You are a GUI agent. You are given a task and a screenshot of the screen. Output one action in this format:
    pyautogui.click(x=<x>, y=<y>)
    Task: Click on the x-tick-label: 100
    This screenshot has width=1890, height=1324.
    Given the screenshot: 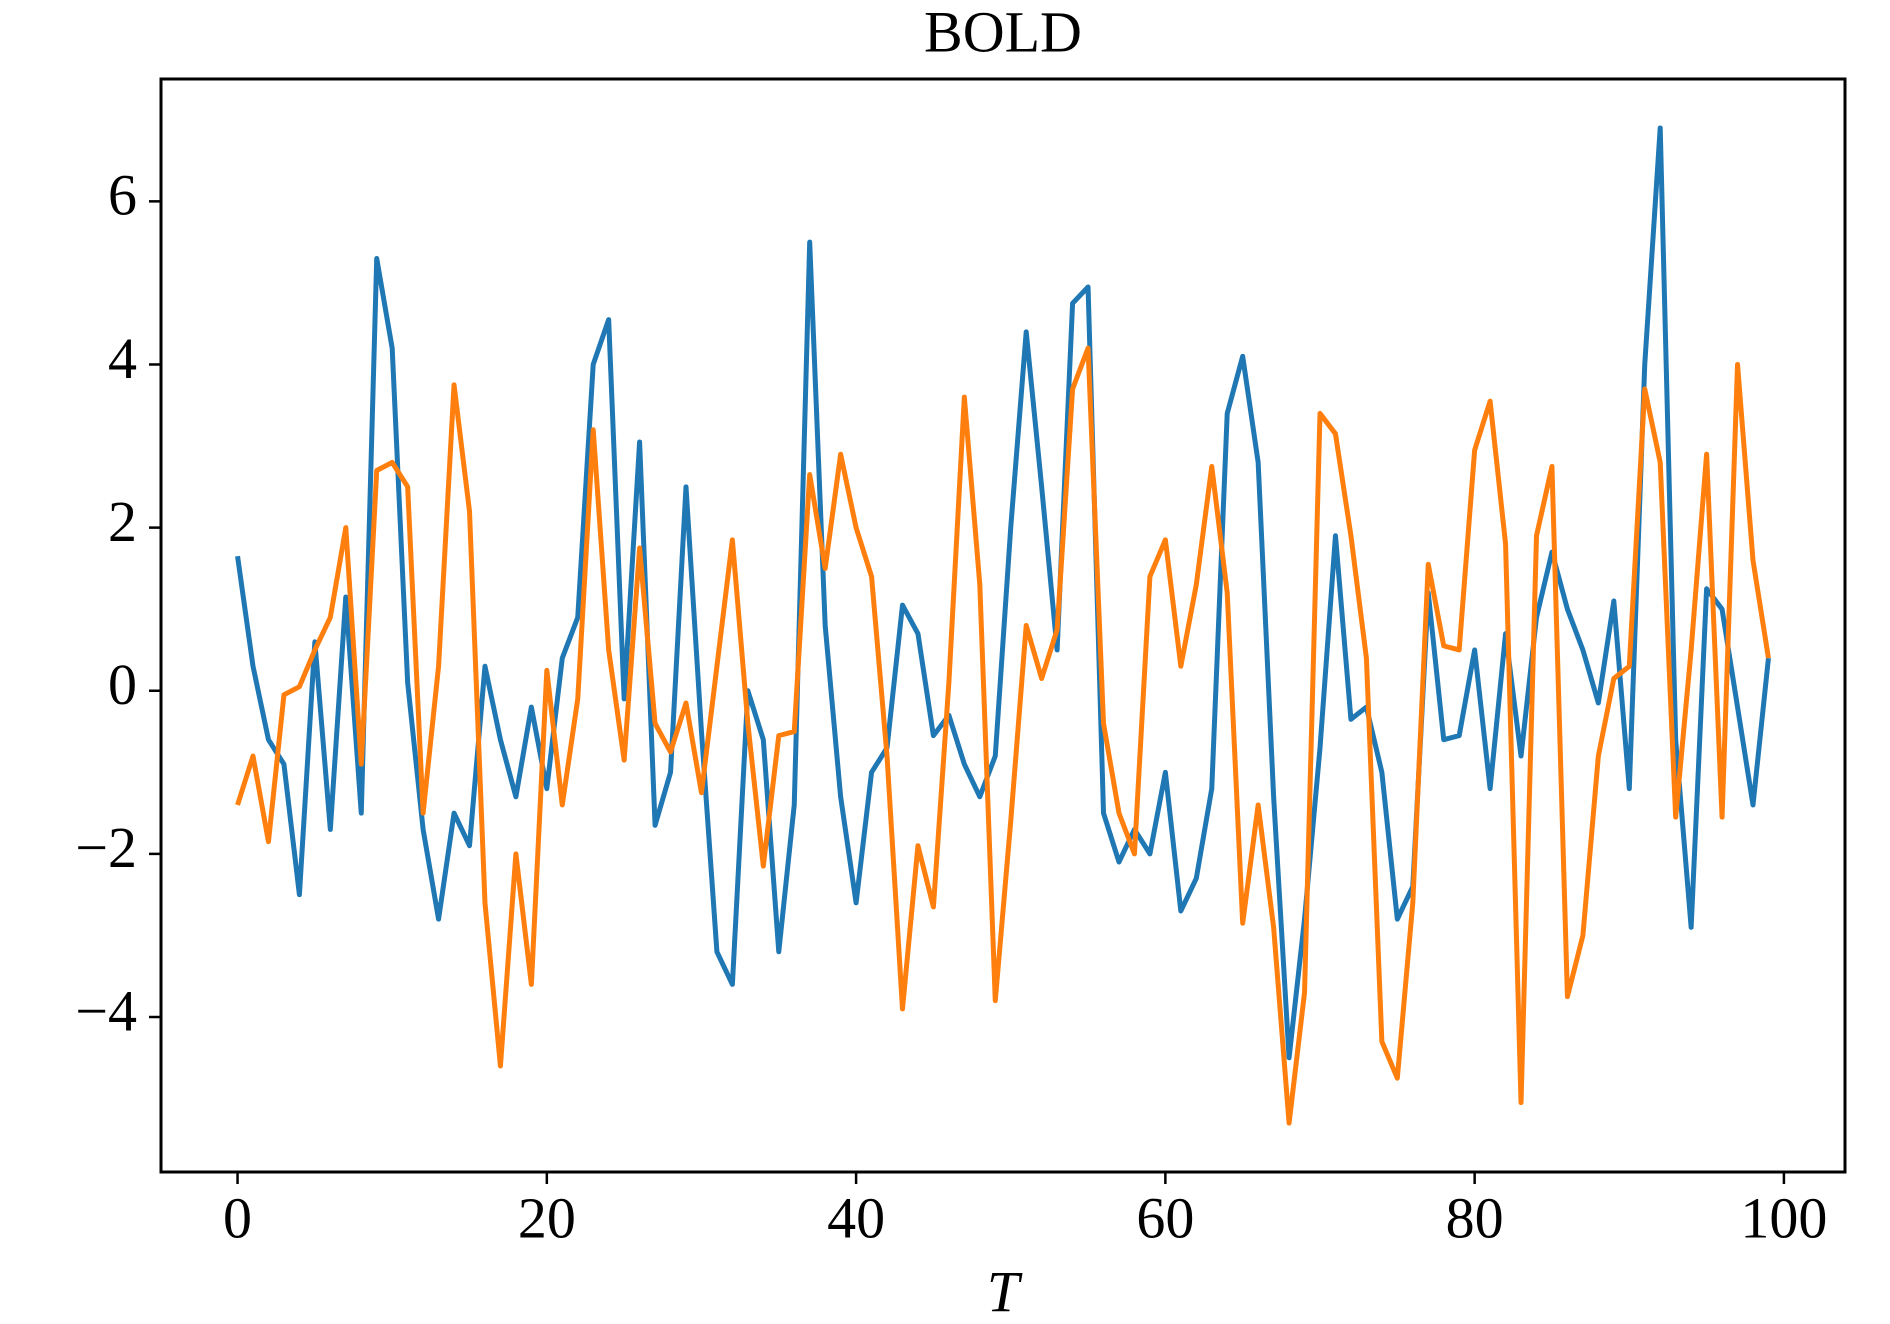 What is the action you would take?
    pyautogui.click(x=1783, y=1217)
    